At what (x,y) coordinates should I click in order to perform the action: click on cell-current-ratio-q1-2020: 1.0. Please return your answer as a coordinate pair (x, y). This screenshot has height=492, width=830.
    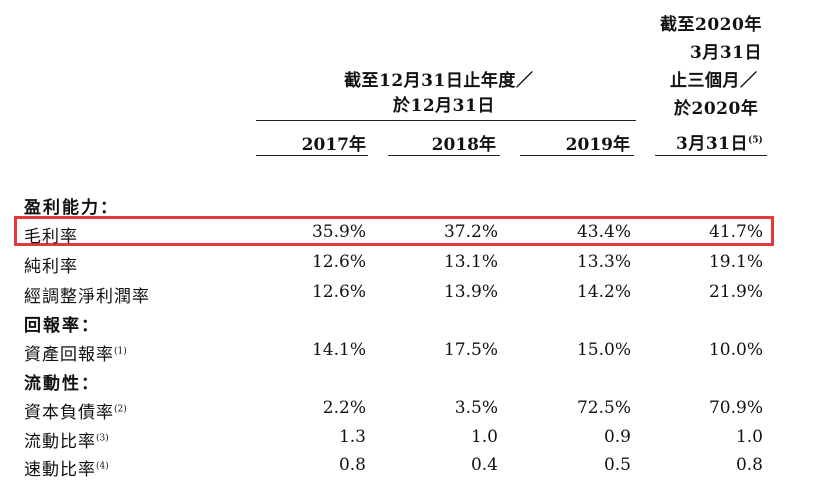
    Looking at the image, I should click on (749, 437).